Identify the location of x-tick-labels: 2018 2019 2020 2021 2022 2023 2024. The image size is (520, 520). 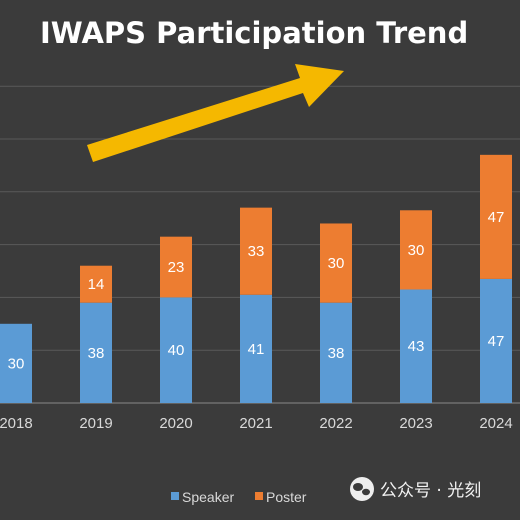
(256, 423).